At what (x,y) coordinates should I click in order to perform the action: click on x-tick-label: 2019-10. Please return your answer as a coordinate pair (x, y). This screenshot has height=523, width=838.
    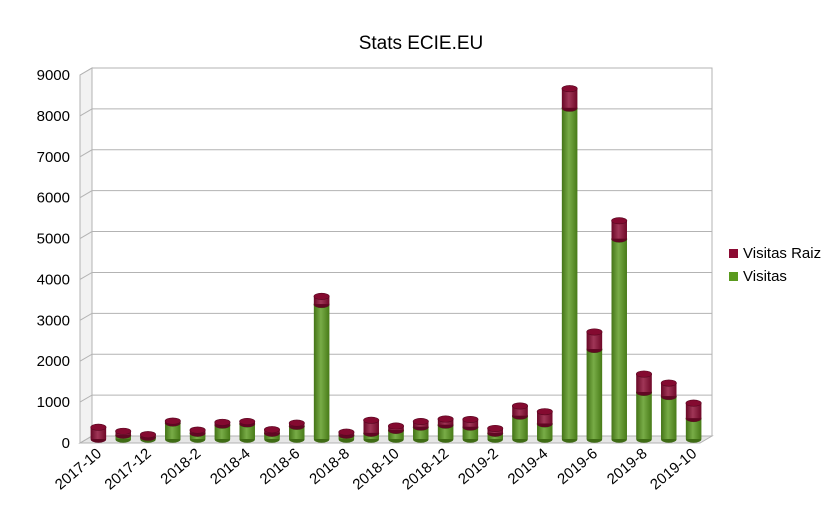
    Looking at the image, I should click on (673, 469).